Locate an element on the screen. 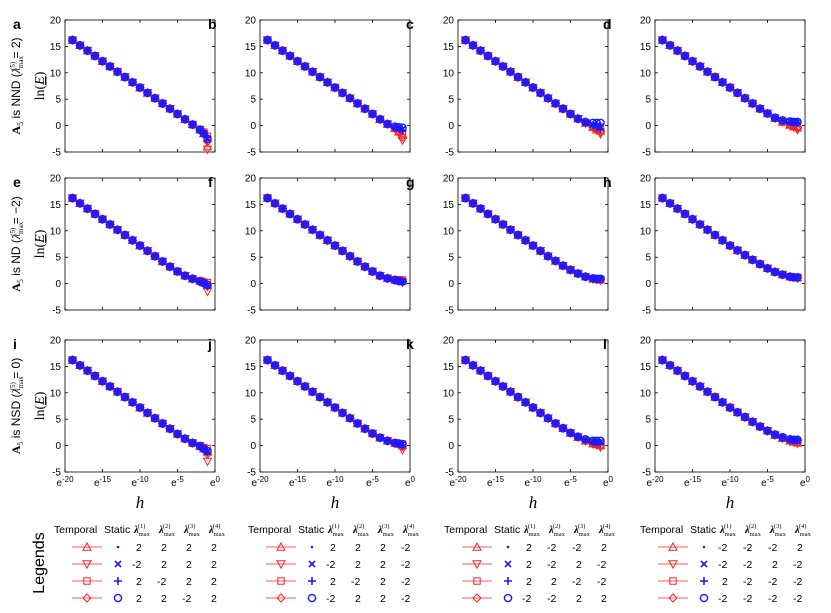 The image size is (831, 613). legend-row: 2 2 2 2 is located at coordinates (144, 547).